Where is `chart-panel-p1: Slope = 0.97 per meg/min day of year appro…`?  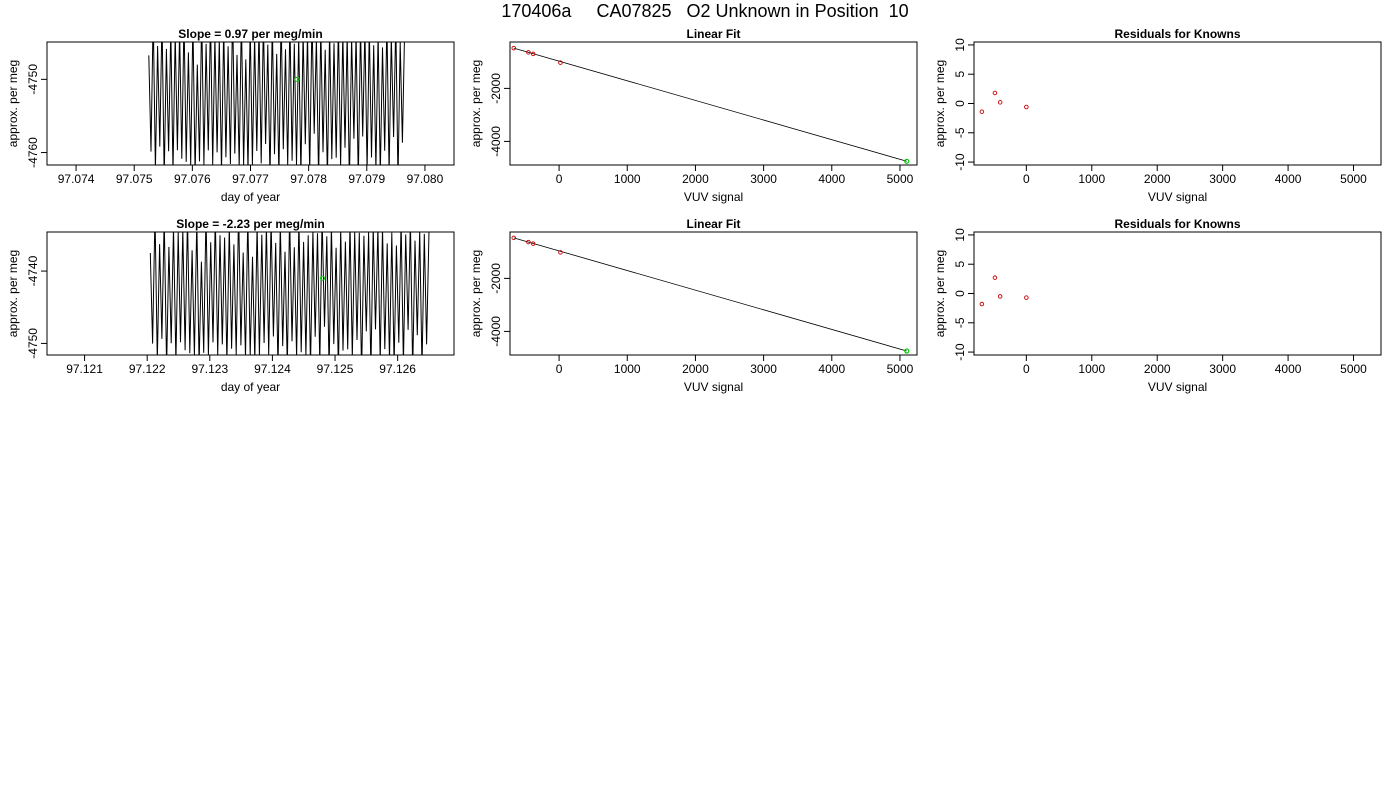 chart-panel-p1: Slope = 0.97 per meg/min day of year appro… is located at coordinates (230, 115).